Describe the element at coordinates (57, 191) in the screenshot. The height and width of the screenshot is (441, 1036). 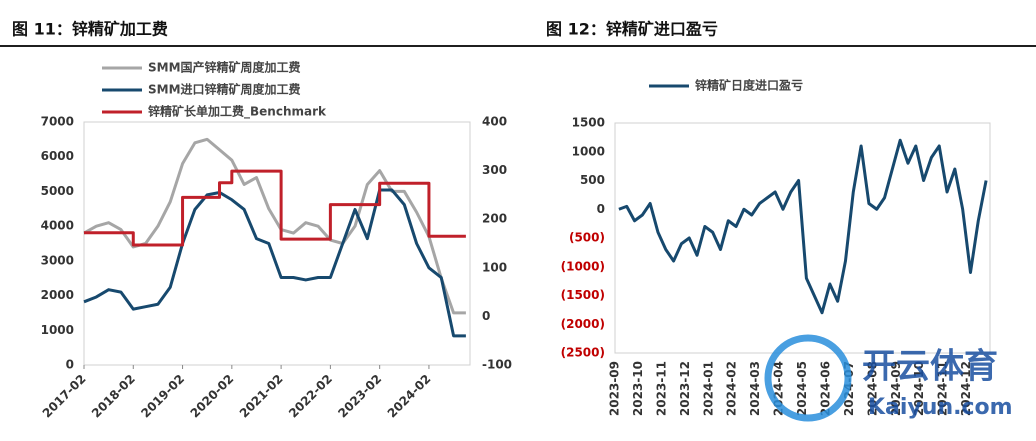
I see `y-tick-label: 5000` at that location.